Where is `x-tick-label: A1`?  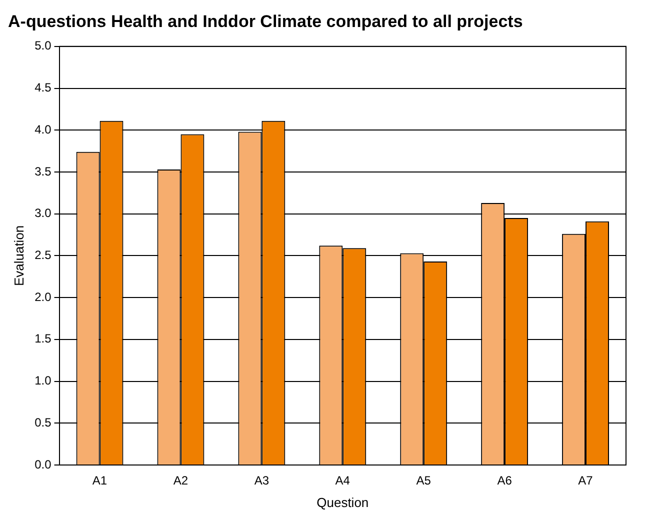 x-tick-label: A1 is located at coordinates (100, 481).